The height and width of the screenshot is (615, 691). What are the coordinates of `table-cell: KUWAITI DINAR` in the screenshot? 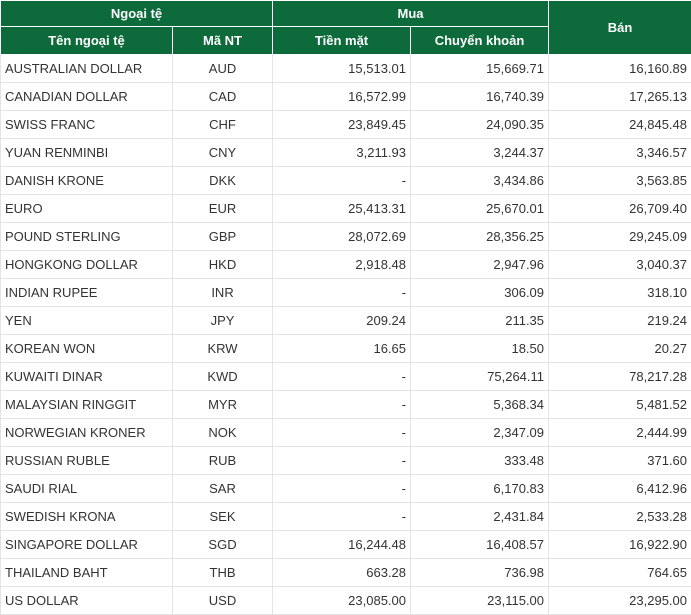 It's located at (87, 377).